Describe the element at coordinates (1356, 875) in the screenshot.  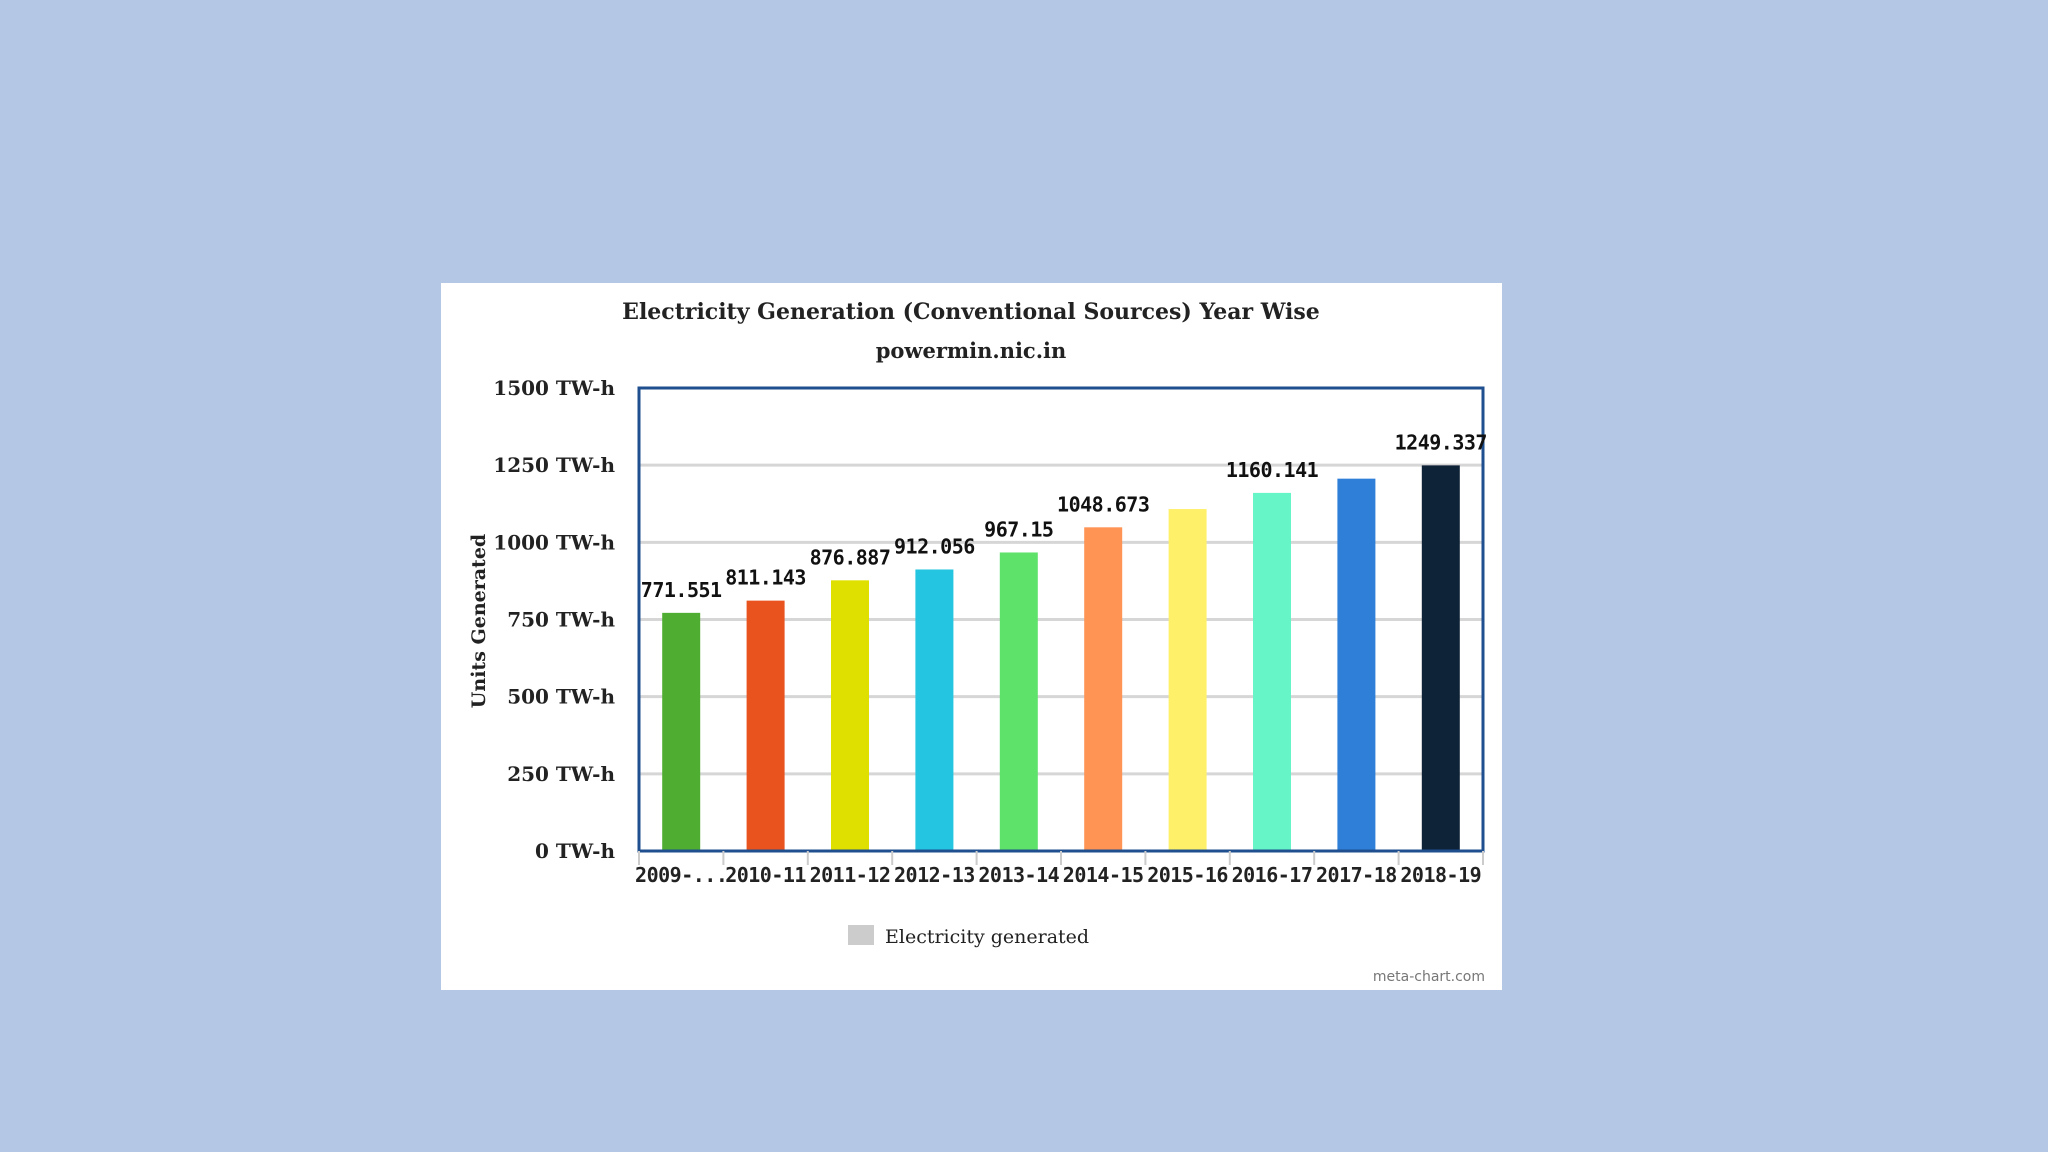
I see `x-tick-label: 2017-18` at that location.